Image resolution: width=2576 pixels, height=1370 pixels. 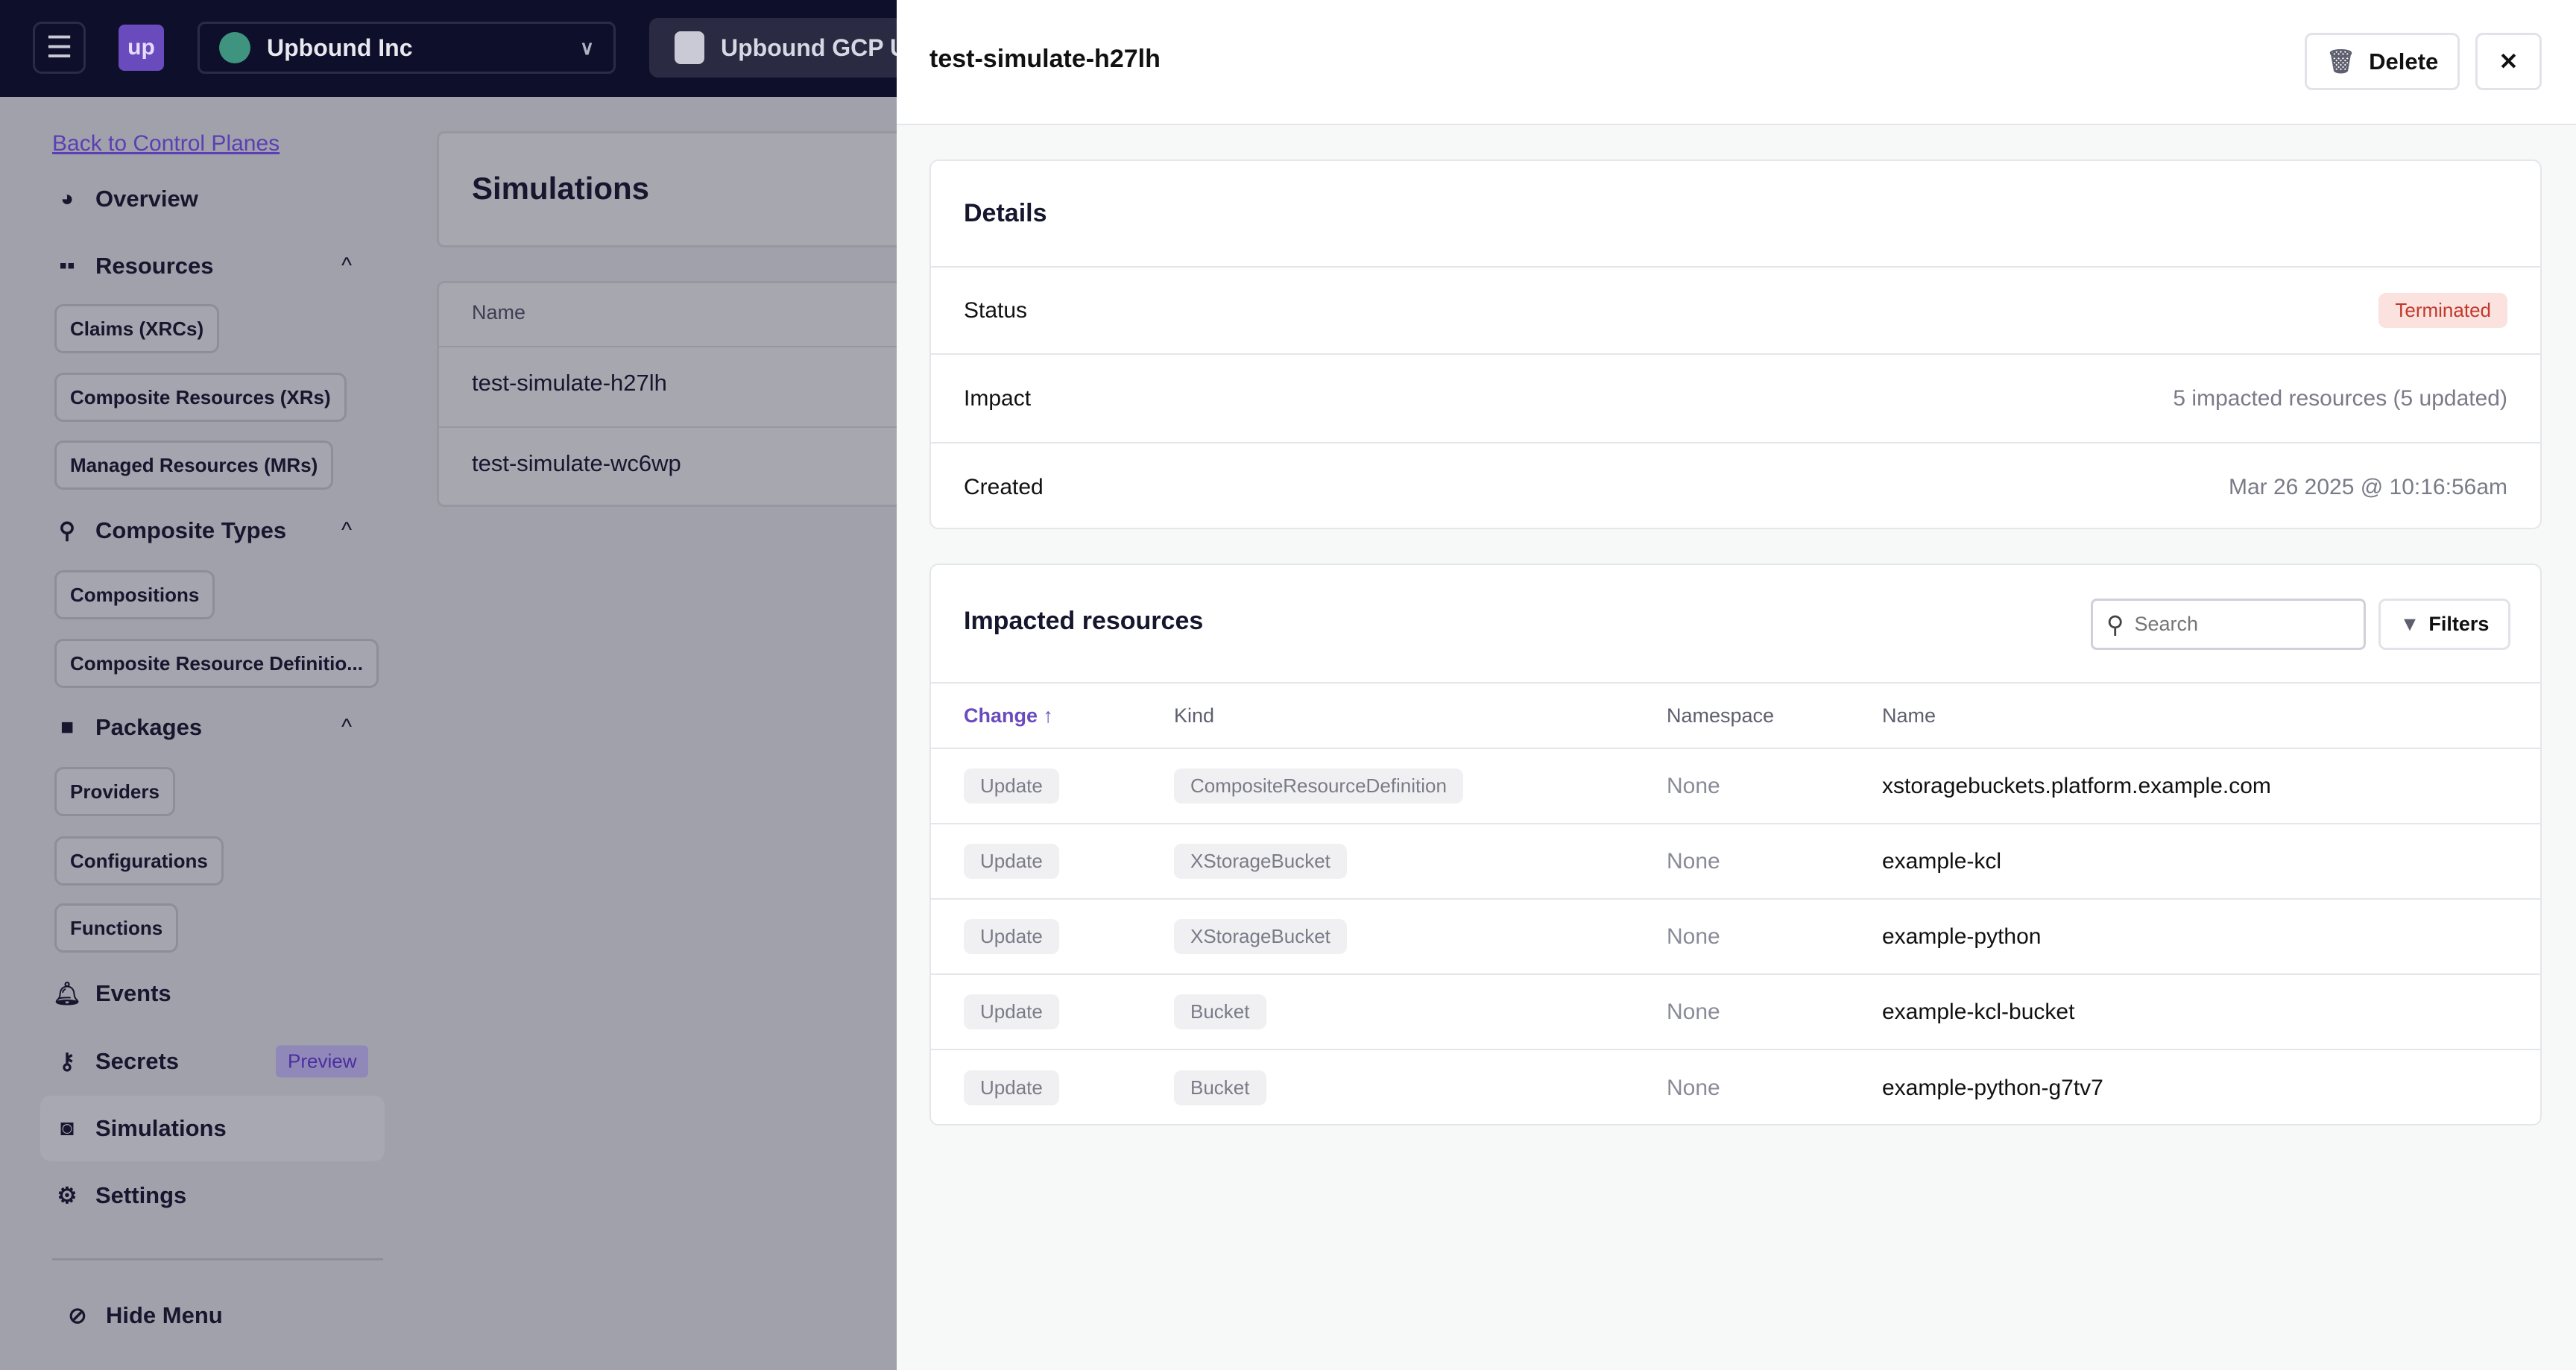 What do you see at coordinates (1009, 715) in the screenshot?
I see `column-change: Change ↑` at bounding box center [1009, 715].